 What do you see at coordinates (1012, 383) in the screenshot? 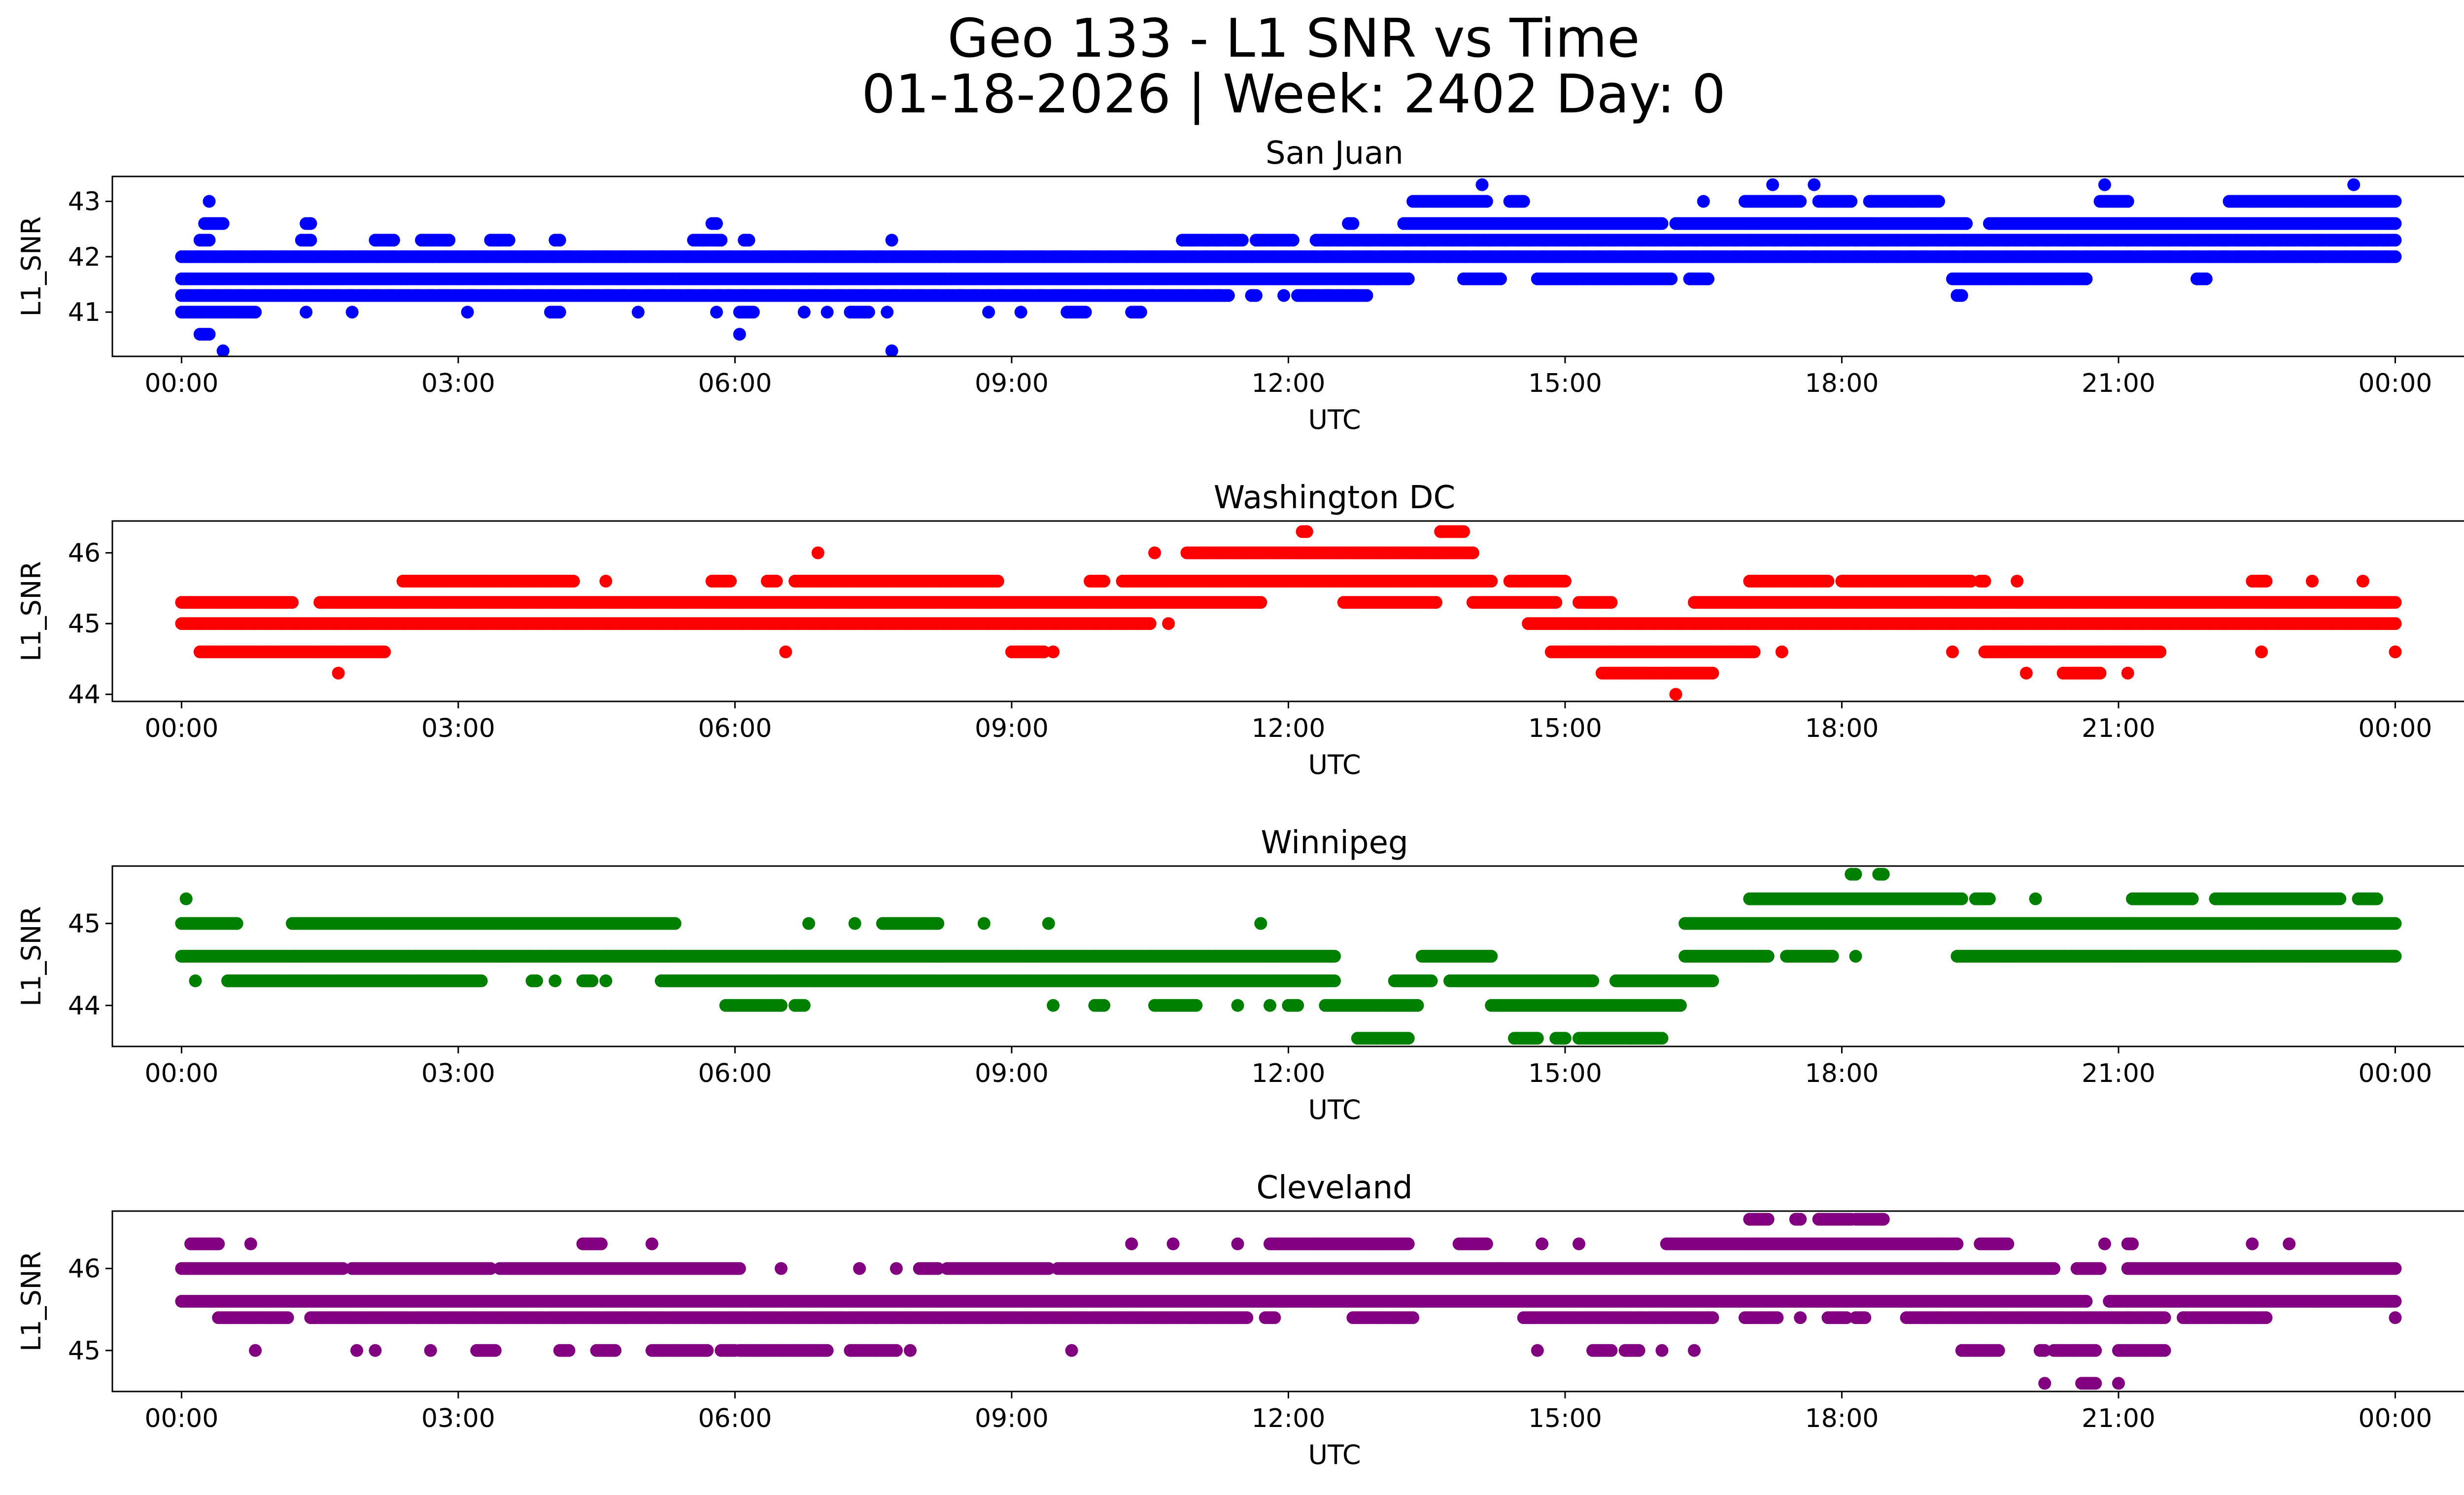
I see `x-tick-label: 09:00` at bounding box center [1012, 383].